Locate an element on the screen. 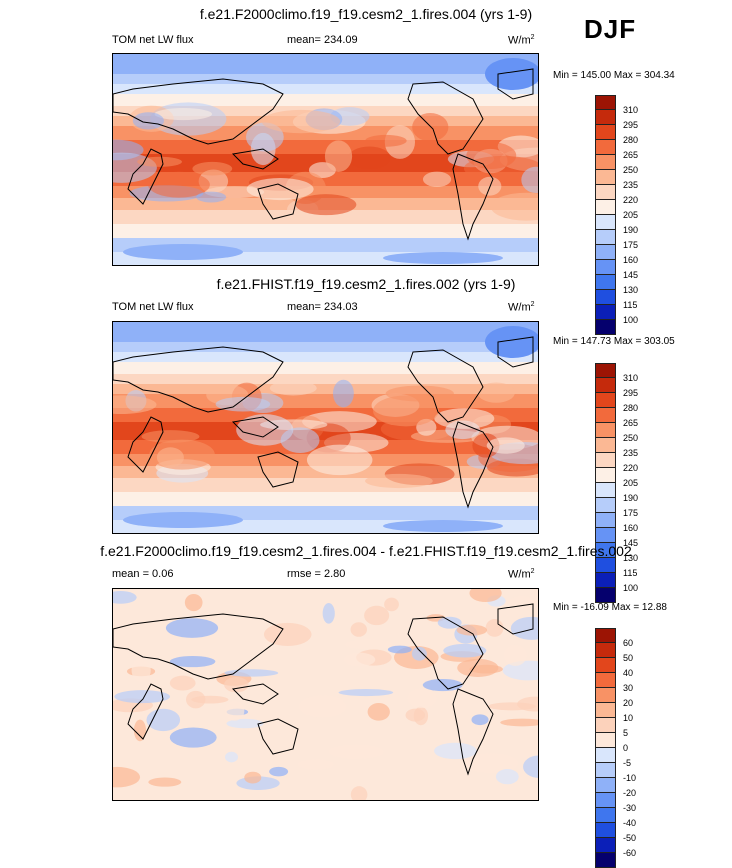 This screenshot has height=868, width=732. panel3-units: W/m2 is located at coordinates (521, 574).